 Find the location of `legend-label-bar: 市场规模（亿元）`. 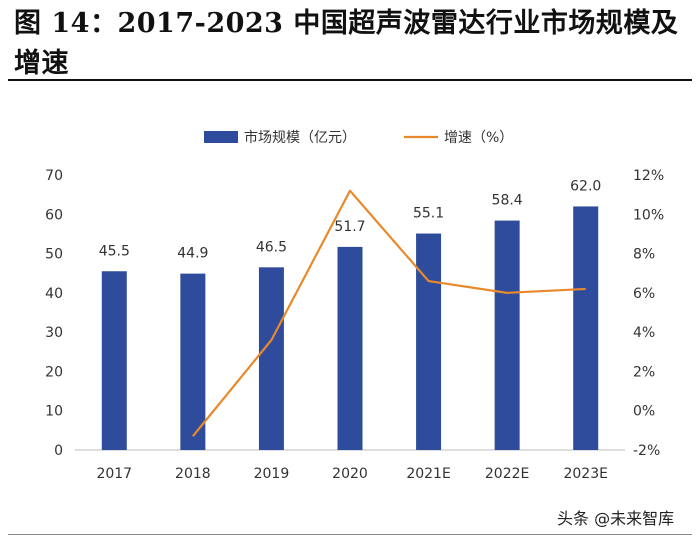

legend-label-bar: 市场规模（亿元） is located at coordinates (300, 137).